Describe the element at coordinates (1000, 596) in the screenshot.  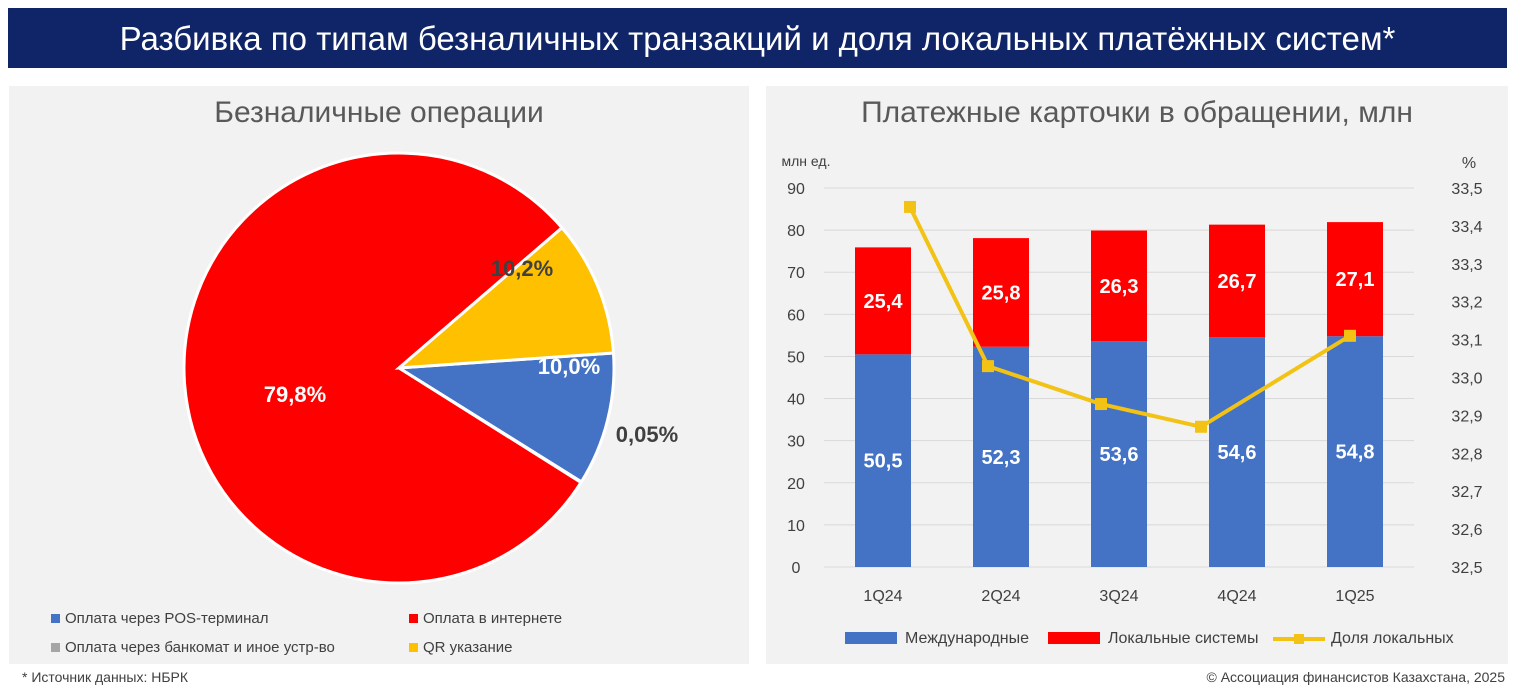
I see `x-tick-2Q24: 2Q24` at that location.